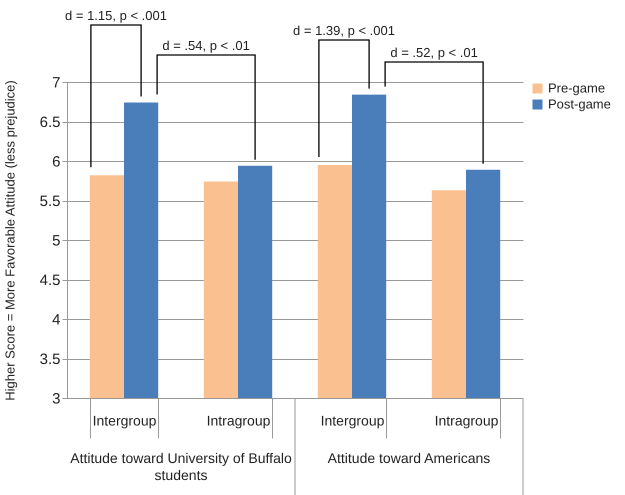 The width and height of the screenshot is (625, 495). I want to click on y-tick-label: 6.5, so click(50, 122).